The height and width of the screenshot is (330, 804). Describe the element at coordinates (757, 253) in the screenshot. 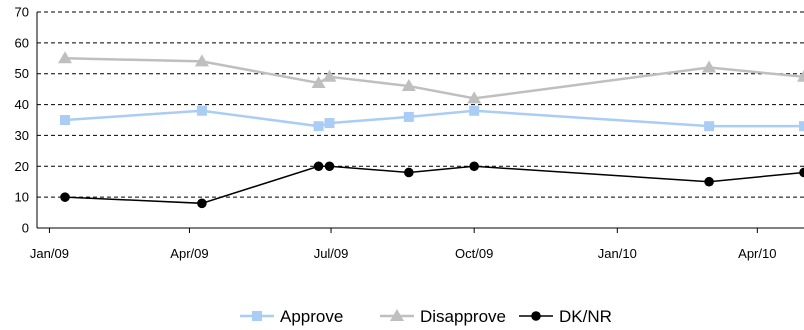

I see `x-tick-label: Apr/10` at that location.